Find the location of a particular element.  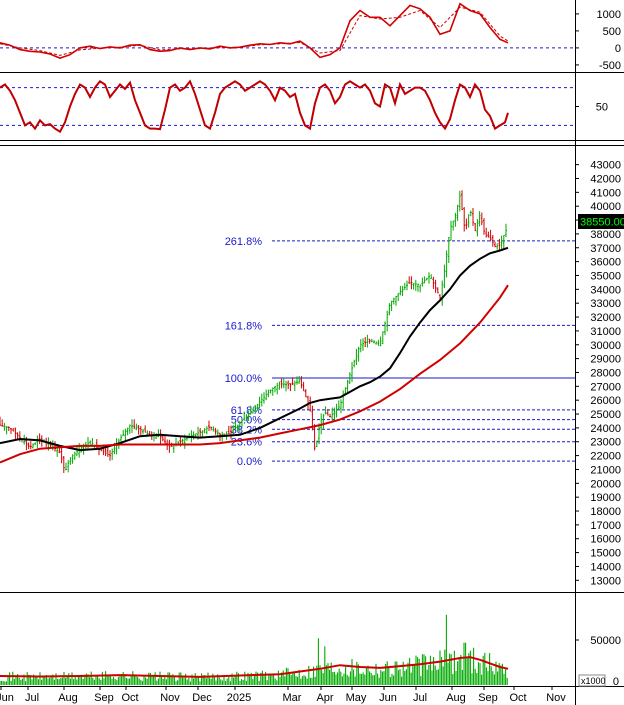

macd-tick-label: 500 is located at coordinates (612, 32).